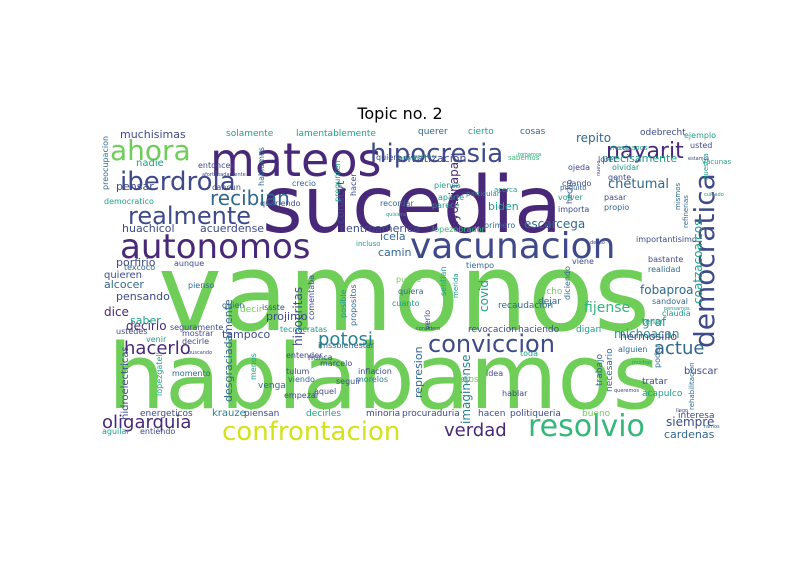 Image resolution: width=800 pixels, height=563 pixels. Describe the element at coordinates (304, 355) in the screenshot. I see `word-entender: entender` at that location.